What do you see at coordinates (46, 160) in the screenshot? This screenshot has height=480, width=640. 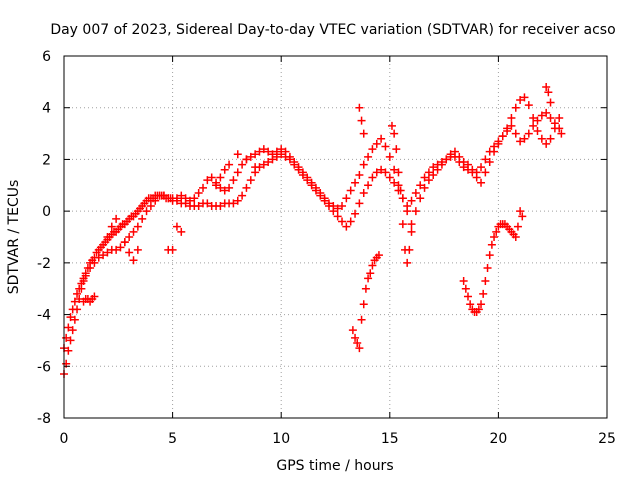 I see `y-tick-label: 2` at bounding box center [46, 160].